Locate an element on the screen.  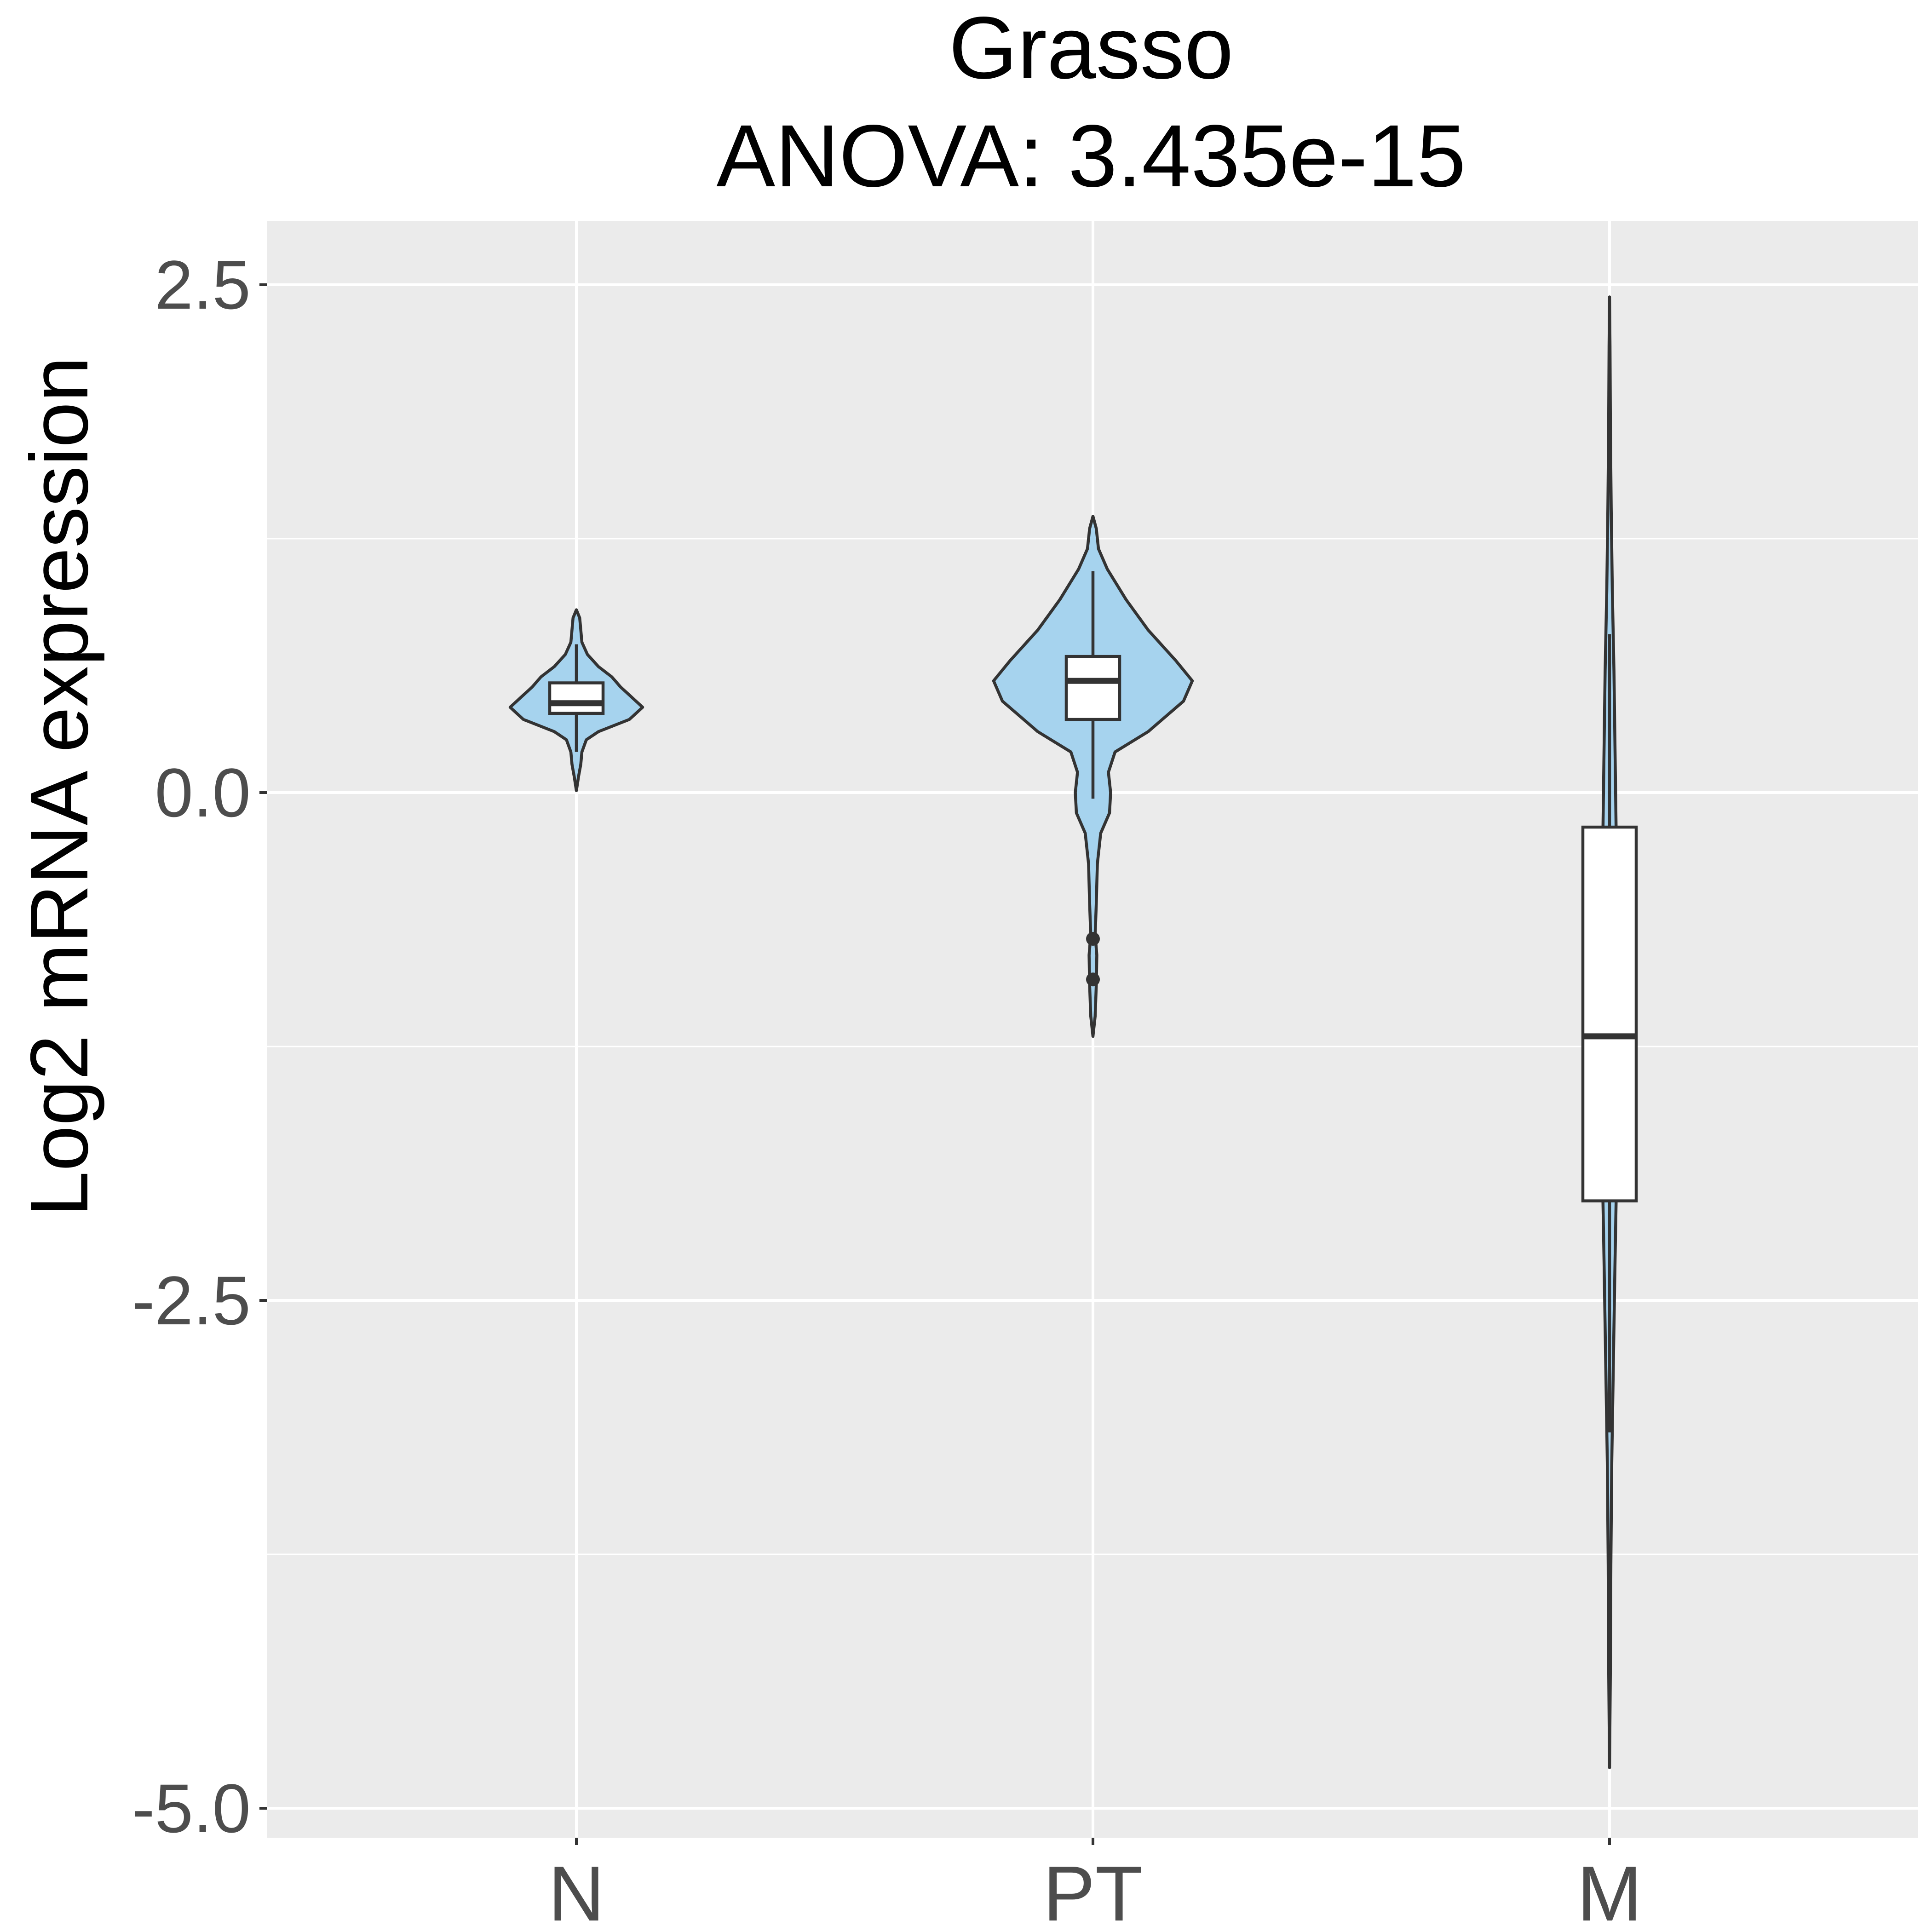
chart-subtitle: ANOVA: 3.435e-15 is located at coordinates (1091, 155).